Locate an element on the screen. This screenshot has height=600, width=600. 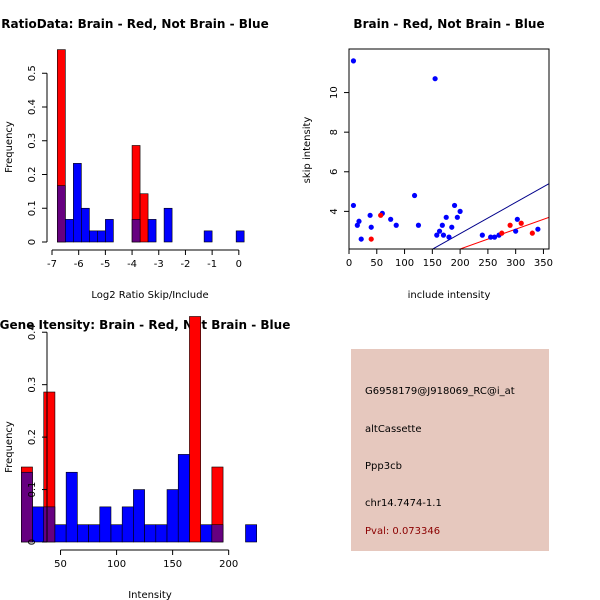
event-type: altCassette is located at coordinates (393, 429).